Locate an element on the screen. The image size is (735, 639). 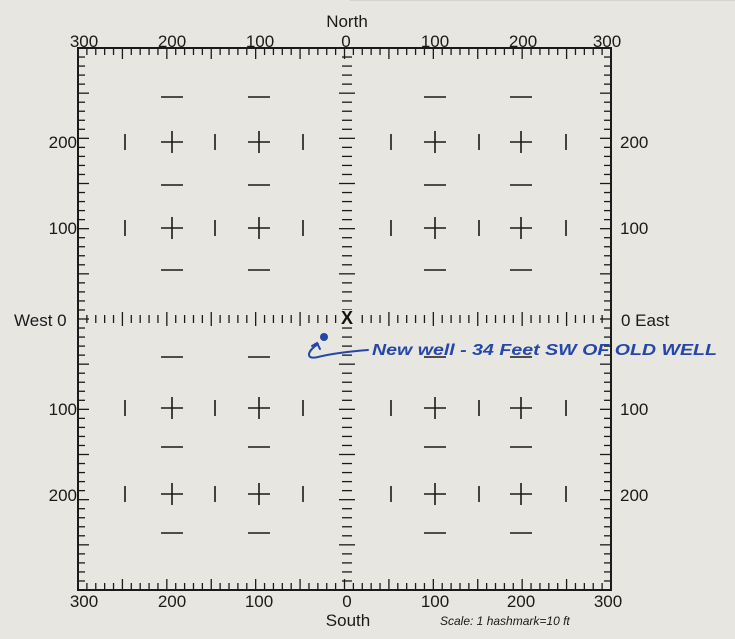
bottom-scale-label: 0 is located at coordinates (346, 601).